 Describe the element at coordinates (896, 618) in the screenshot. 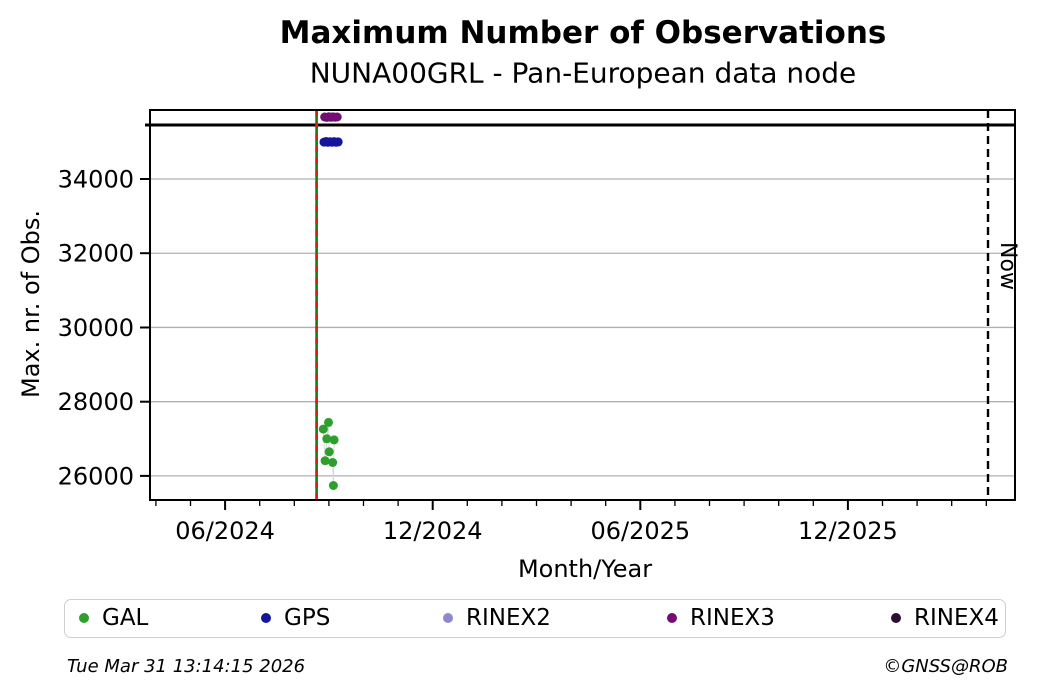

I see `rinex4-marker-icon` at that location.